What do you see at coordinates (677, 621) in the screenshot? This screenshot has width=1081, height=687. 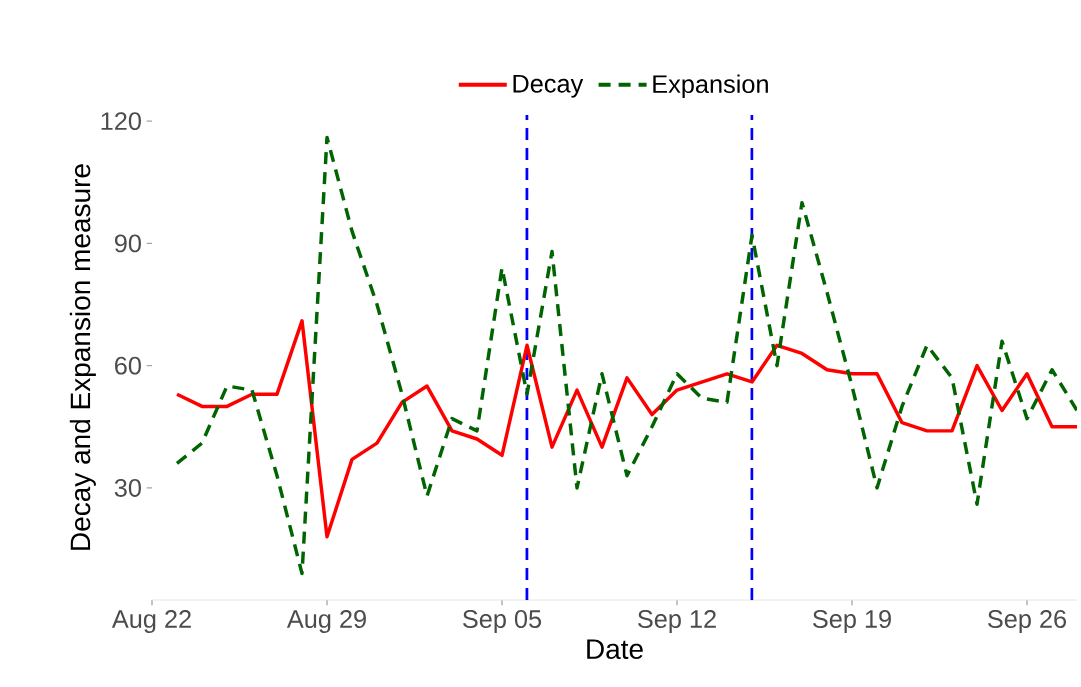 I see `x-tick-label: Sep 12` at bounding box center [677, 621].